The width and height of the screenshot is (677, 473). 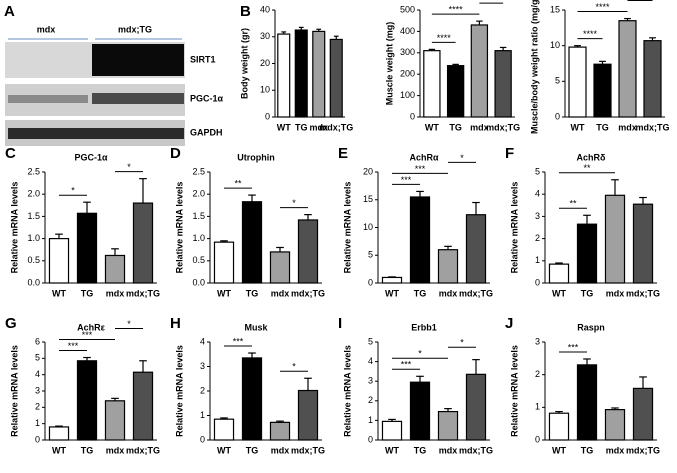 I want to click on group-label: mdx;TG, so click(x=135, y=29).